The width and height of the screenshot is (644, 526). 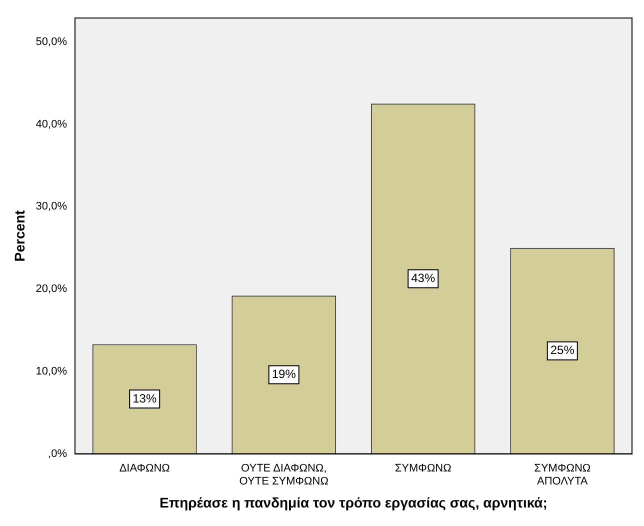 I want to click on x-tick-label: ΣΥΜΦΩΝΩ ΑΠΟΛΥΤΑ, so click(x=562, y=475).